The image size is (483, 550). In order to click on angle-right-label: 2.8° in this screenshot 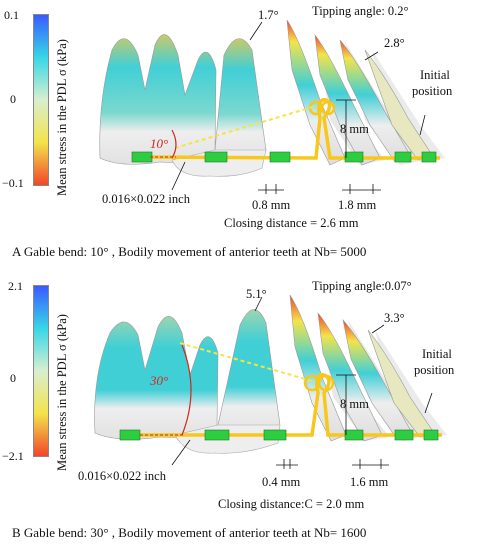, I will do `click(394, 43)`.